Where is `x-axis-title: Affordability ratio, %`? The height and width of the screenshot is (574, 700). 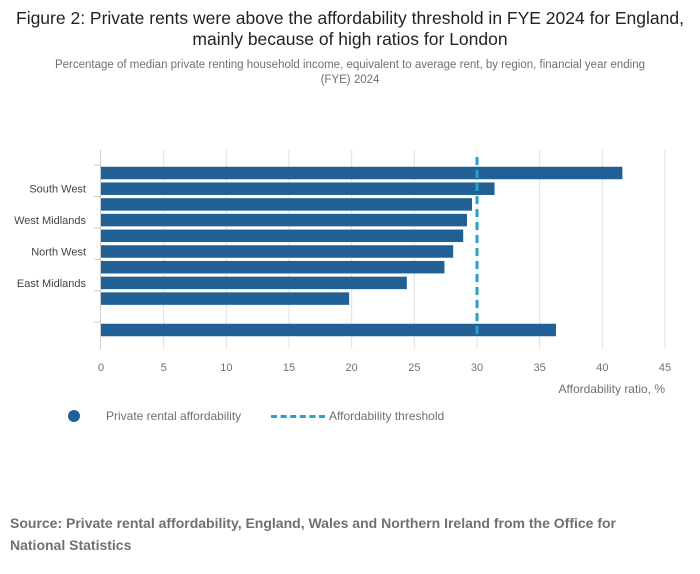
x-axis-title: Affordability ratio, % is located at coordinates (612, 389).